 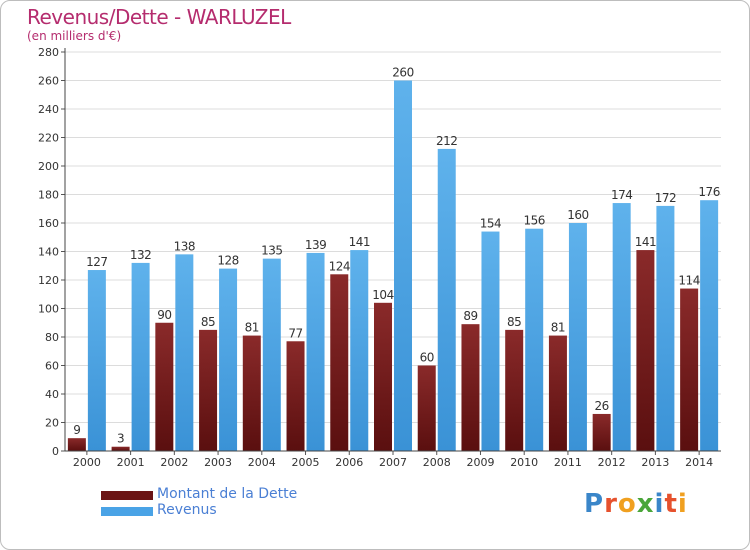 I want to click on x-tick-label: 2005, so click(x=306, y=462).